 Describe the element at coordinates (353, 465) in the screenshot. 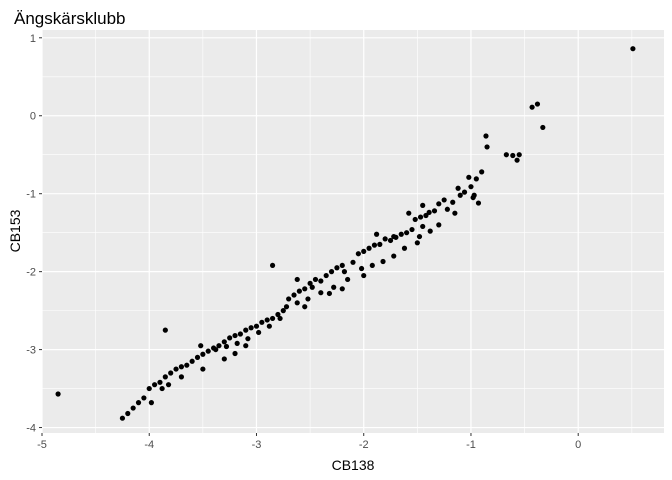

I see `x-axis-title: CB138` at that location.